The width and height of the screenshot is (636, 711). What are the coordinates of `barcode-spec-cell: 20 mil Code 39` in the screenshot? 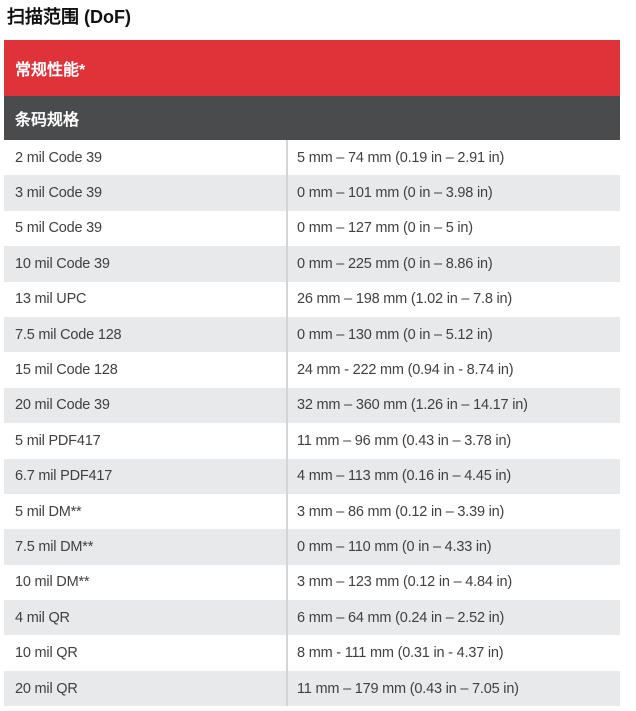 It's located at (62, 405).